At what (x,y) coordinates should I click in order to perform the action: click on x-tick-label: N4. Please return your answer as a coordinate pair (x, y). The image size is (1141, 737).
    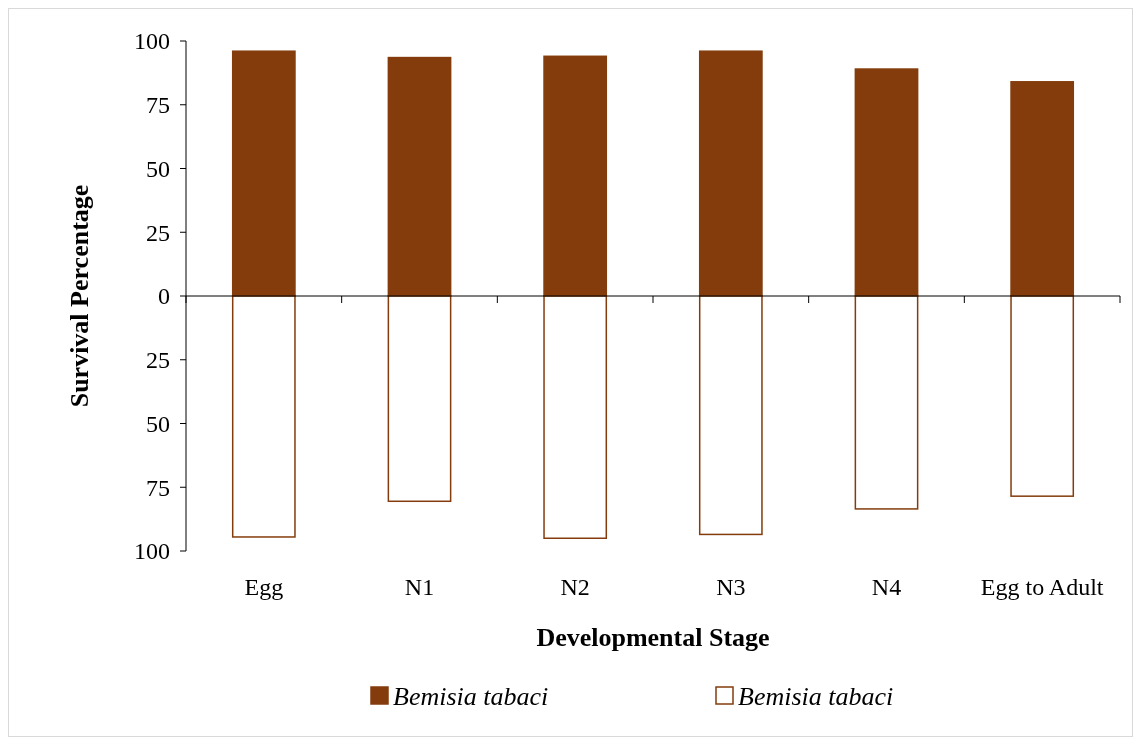
    Looking at the image, I should click on (886, 587).